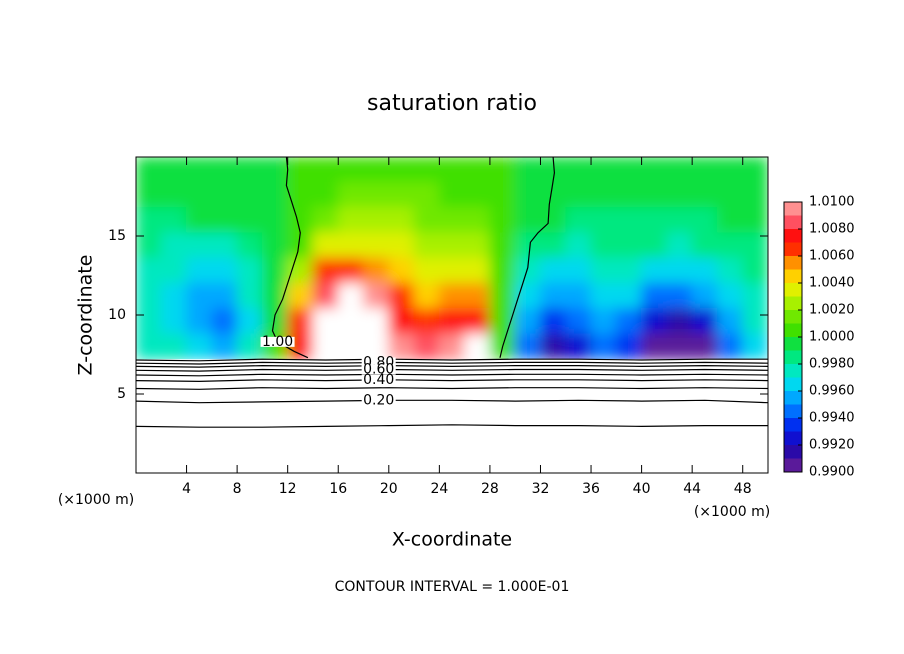 The height and width of the screenshot is (654, 904). I want to click on footer: CONTOUR INTERVAL = 1.000E-01, so click(452, 587).